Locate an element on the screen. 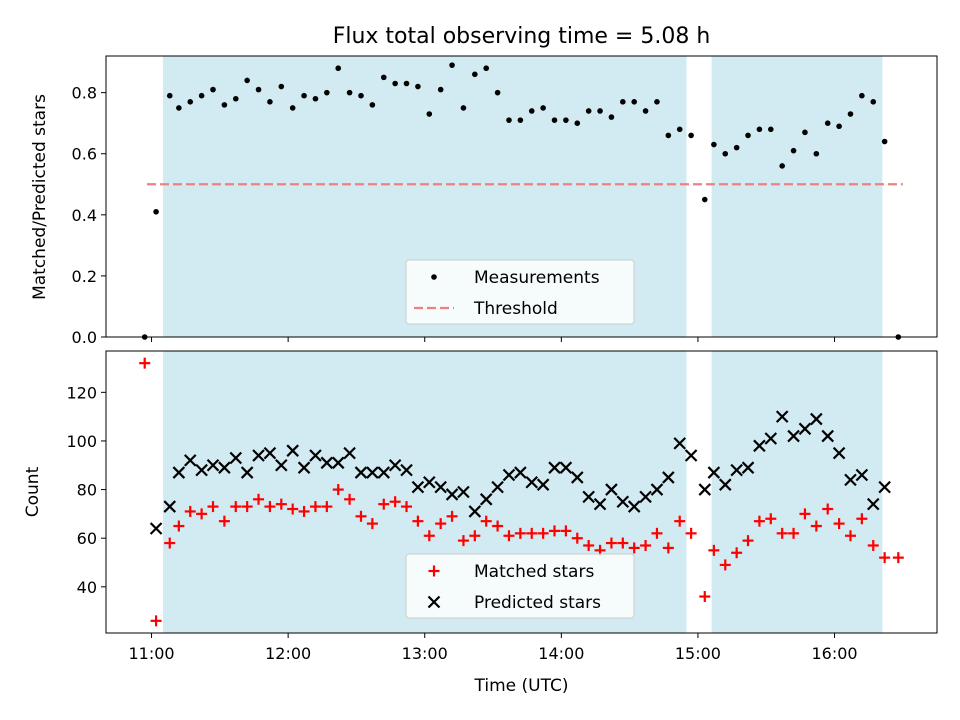 Image resolution: width=960 pixels, height=720 pixels. x-tick-label: 11:00 is located at coordinates (151, 653).